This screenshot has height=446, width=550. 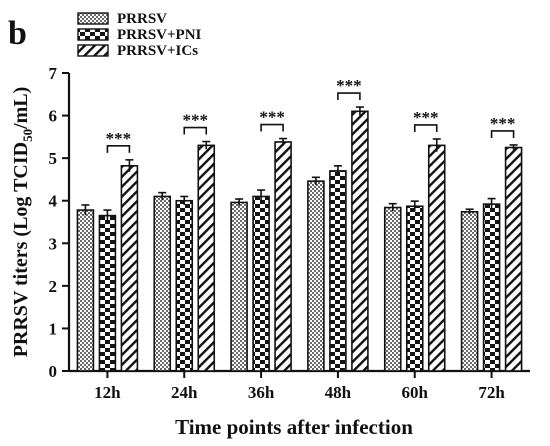 What do you see at coordinates (159, 35) in the screenshot?
I see `legend-label: PRRSV+PNI` at bounding box center [159, 35].